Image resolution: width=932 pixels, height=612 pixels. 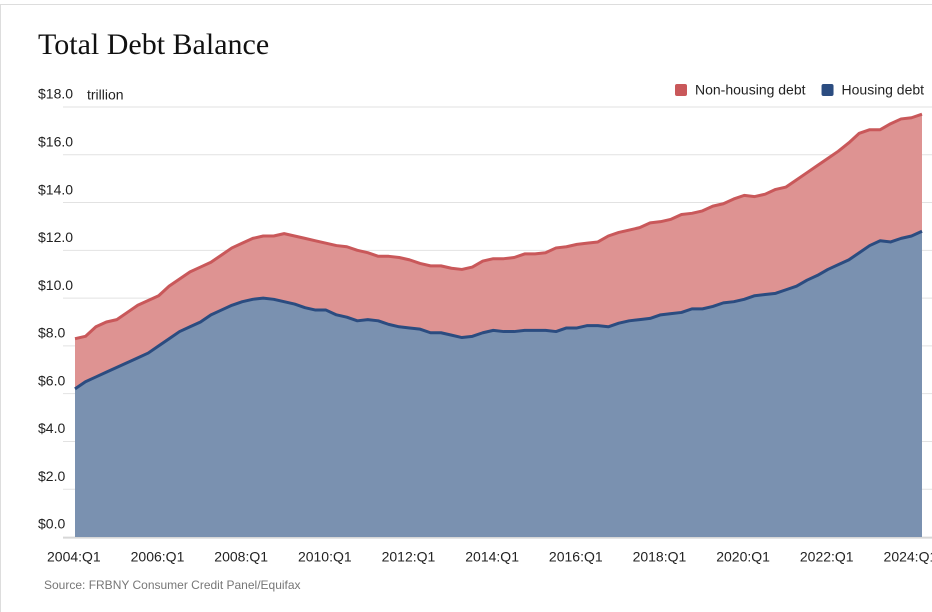 I want to click on y-tick-label: $4.0, so click(x=51, y=428).